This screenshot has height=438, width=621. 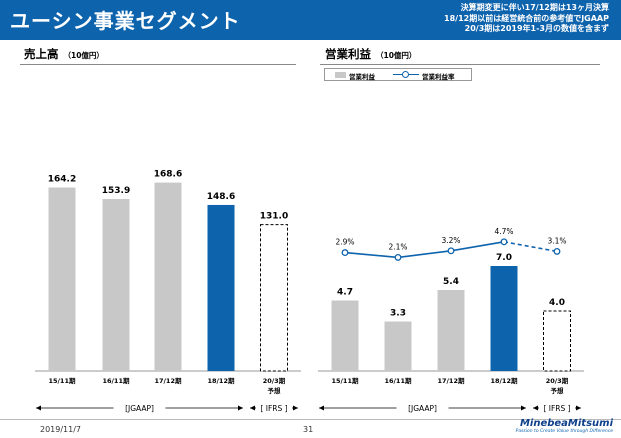 I want to click on logo-name: MinebeaMitsumi, so click(x=566, y=423).